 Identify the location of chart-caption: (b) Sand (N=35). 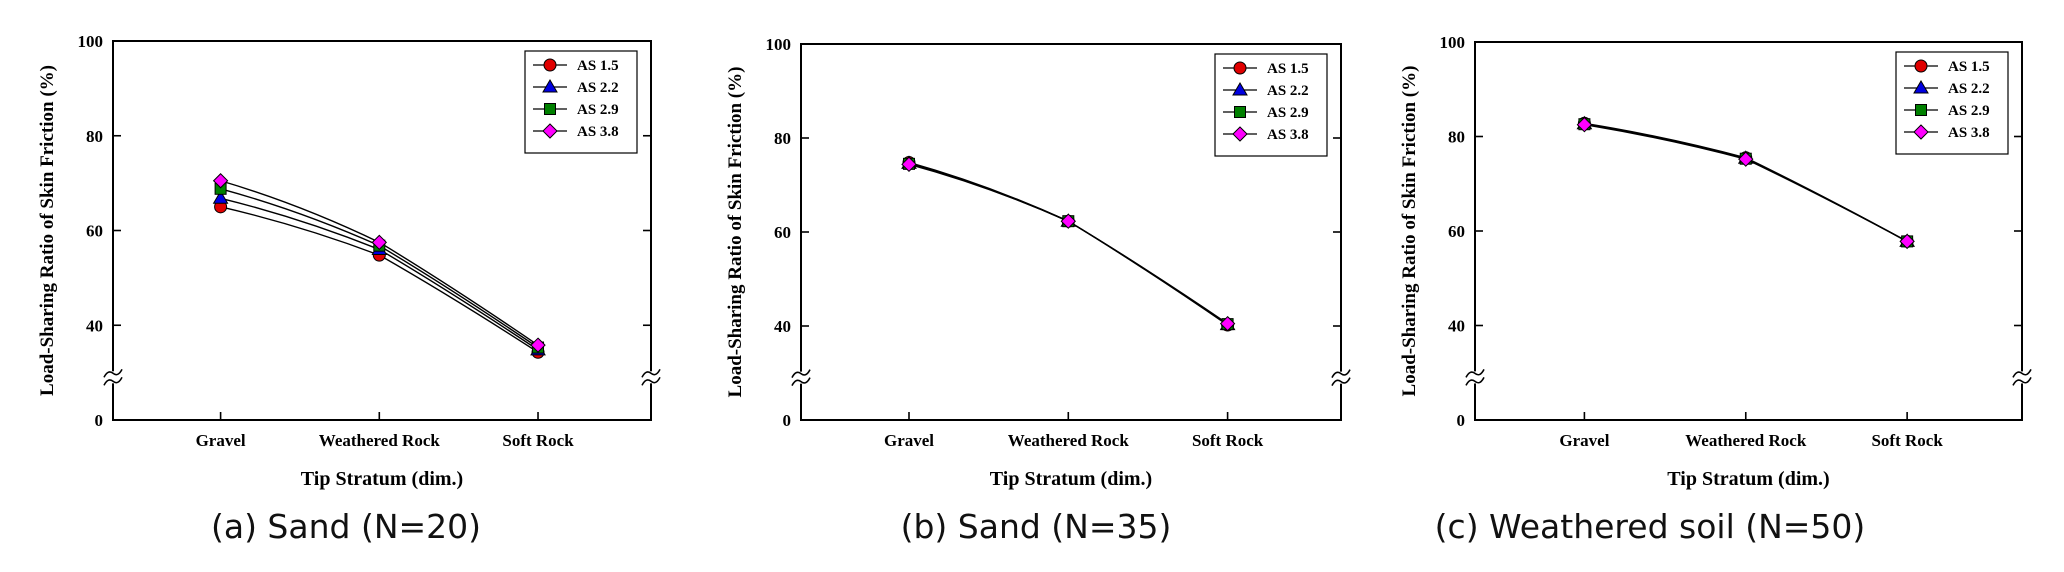
(1036, 526).